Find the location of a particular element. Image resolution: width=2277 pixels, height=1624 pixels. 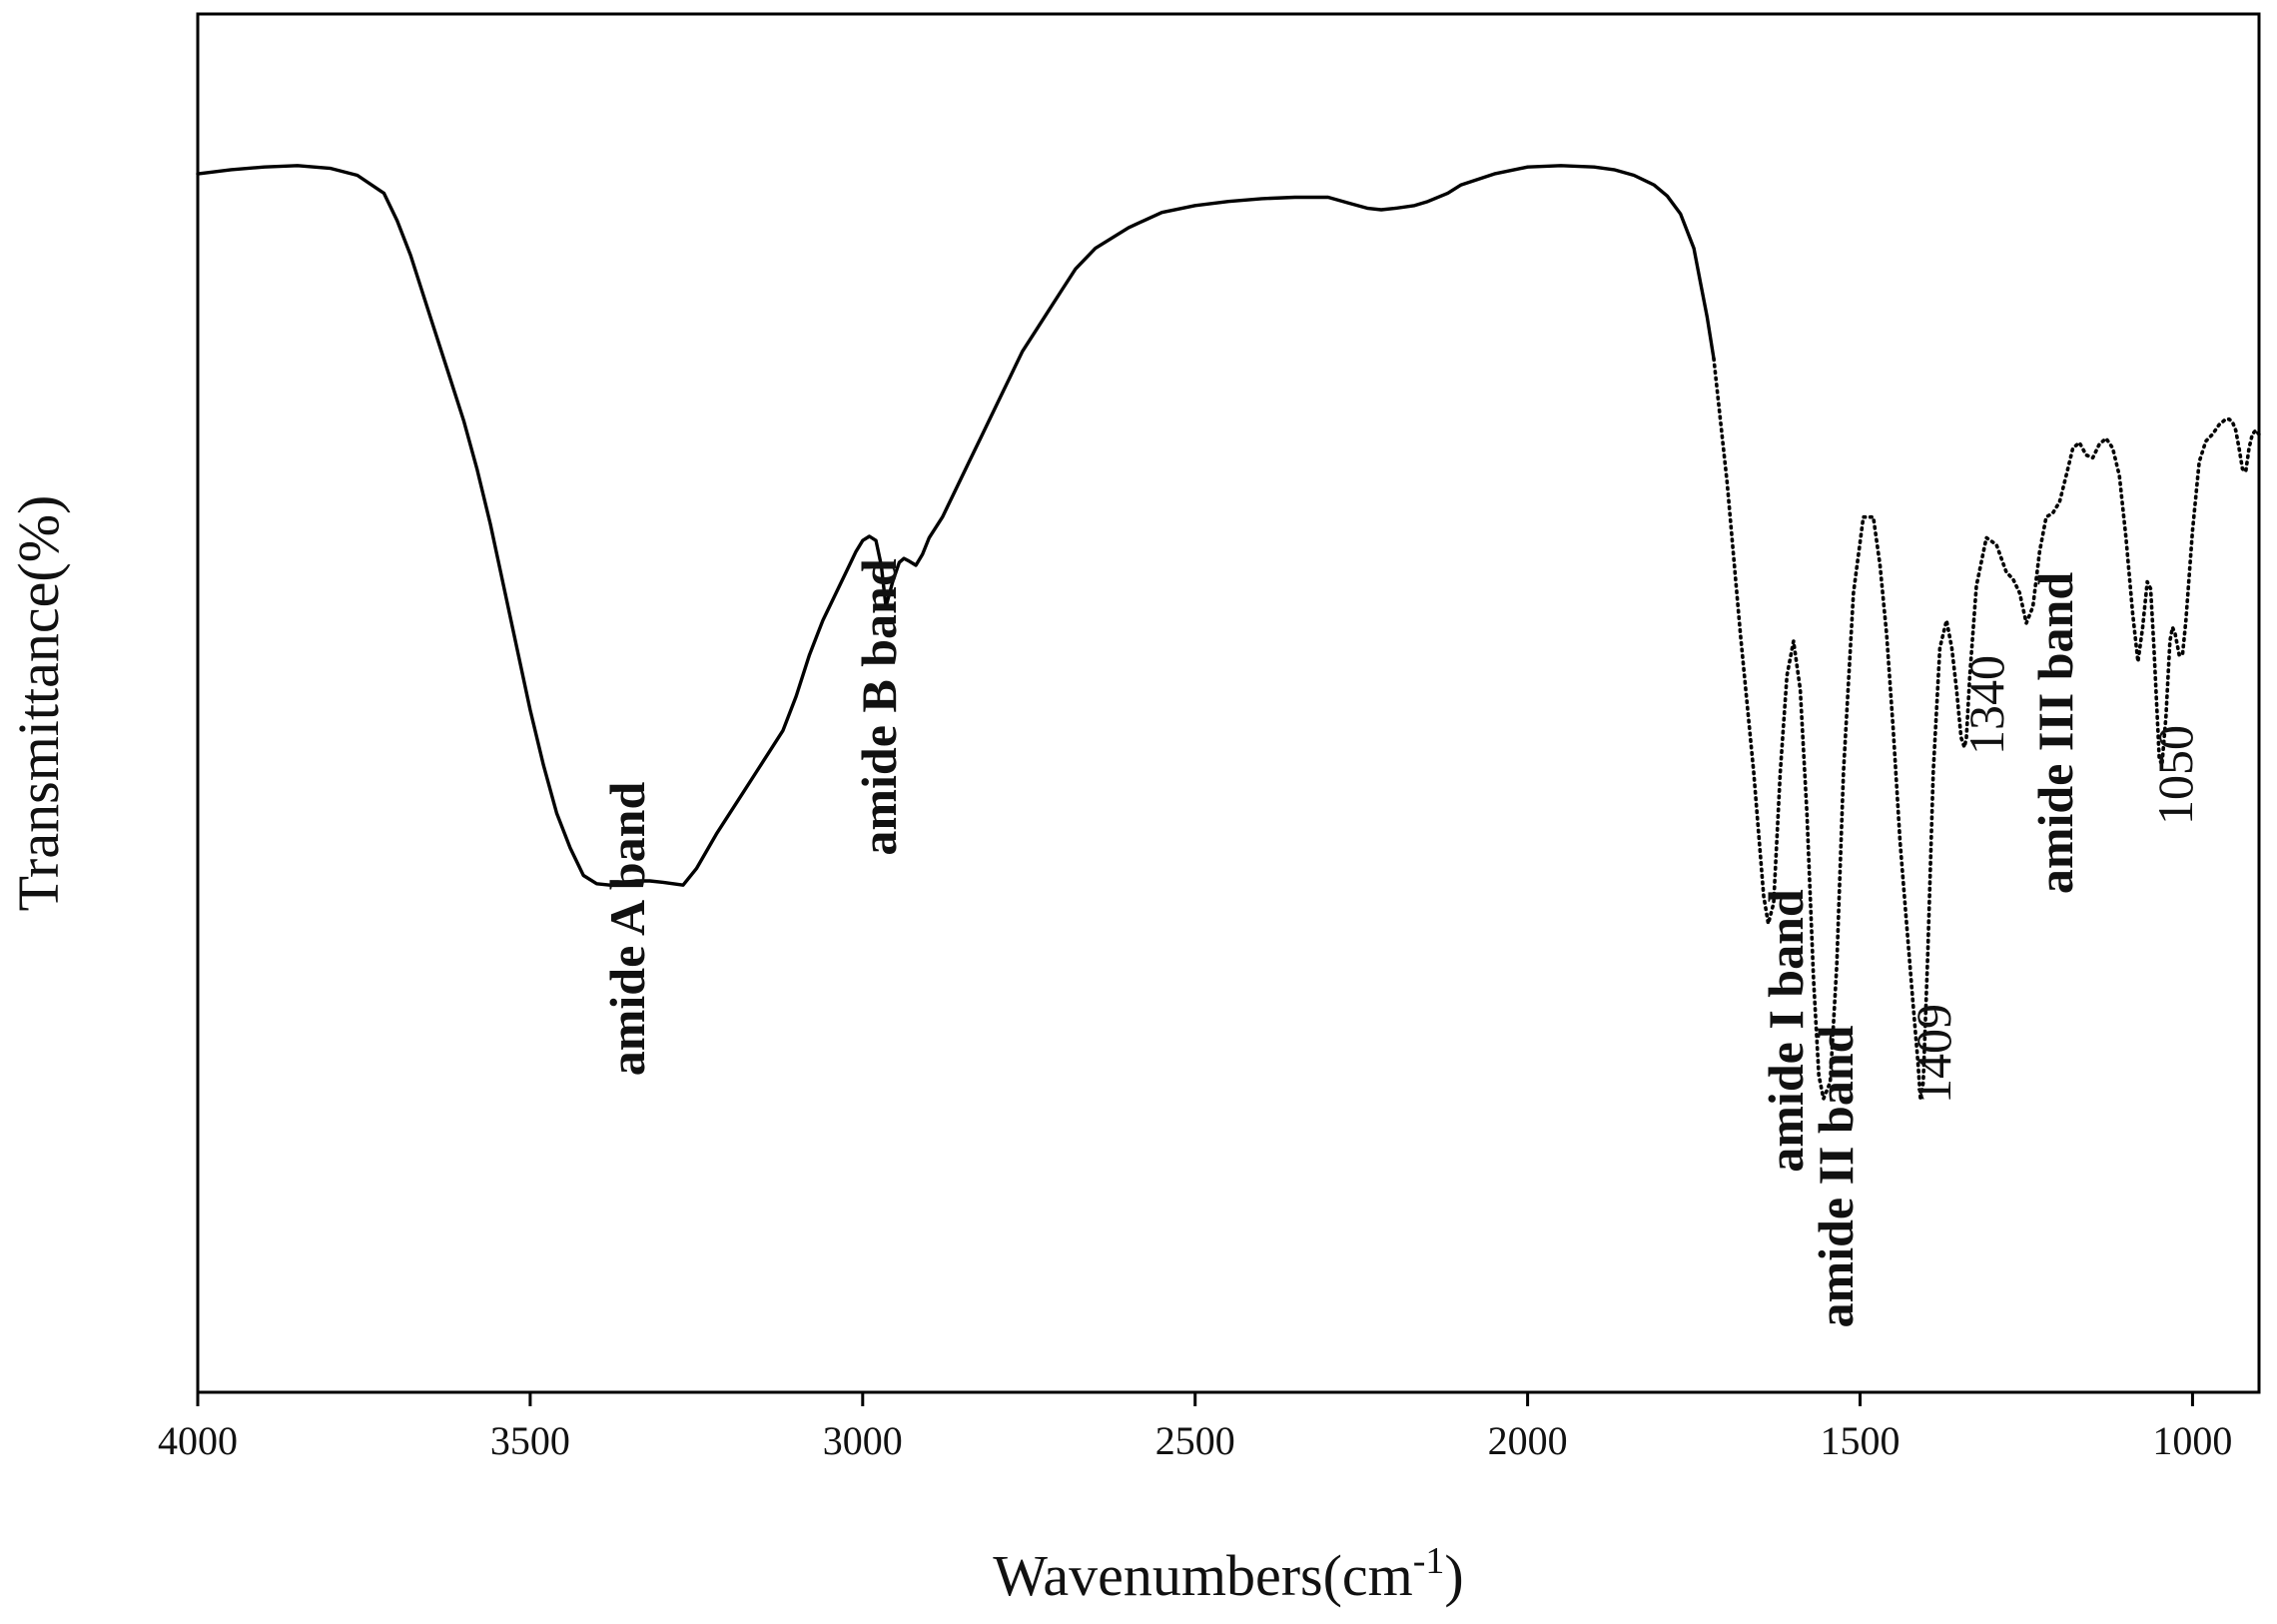

peak-label: amide II band is located at coordinates (1836, 1176).